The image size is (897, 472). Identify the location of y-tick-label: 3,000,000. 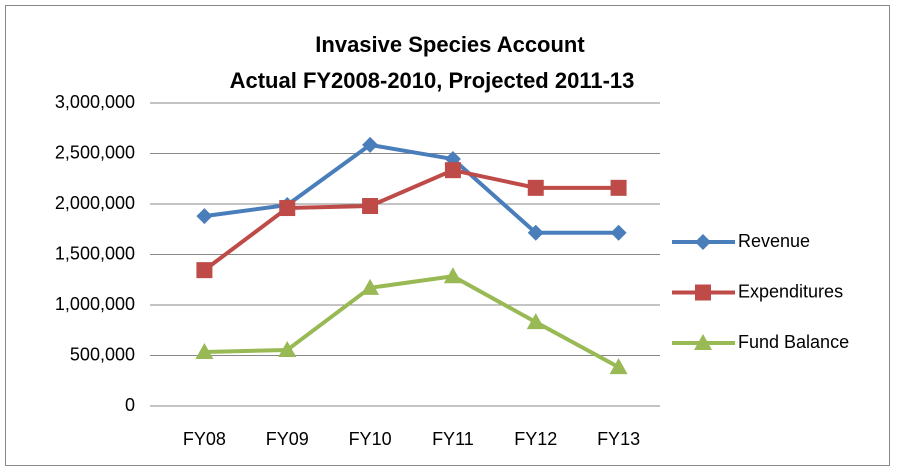
(95, 102).